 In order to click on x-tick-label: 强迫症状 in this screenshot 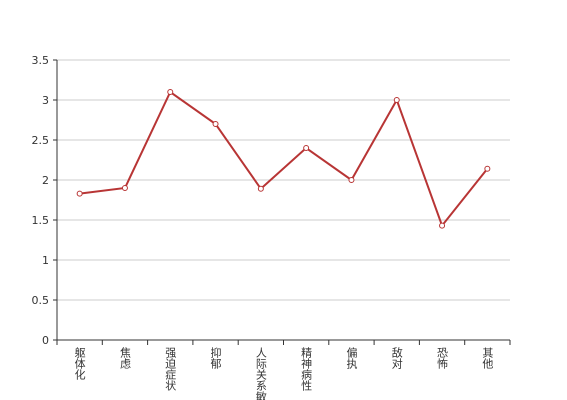, I will do `click(170, 369)`.